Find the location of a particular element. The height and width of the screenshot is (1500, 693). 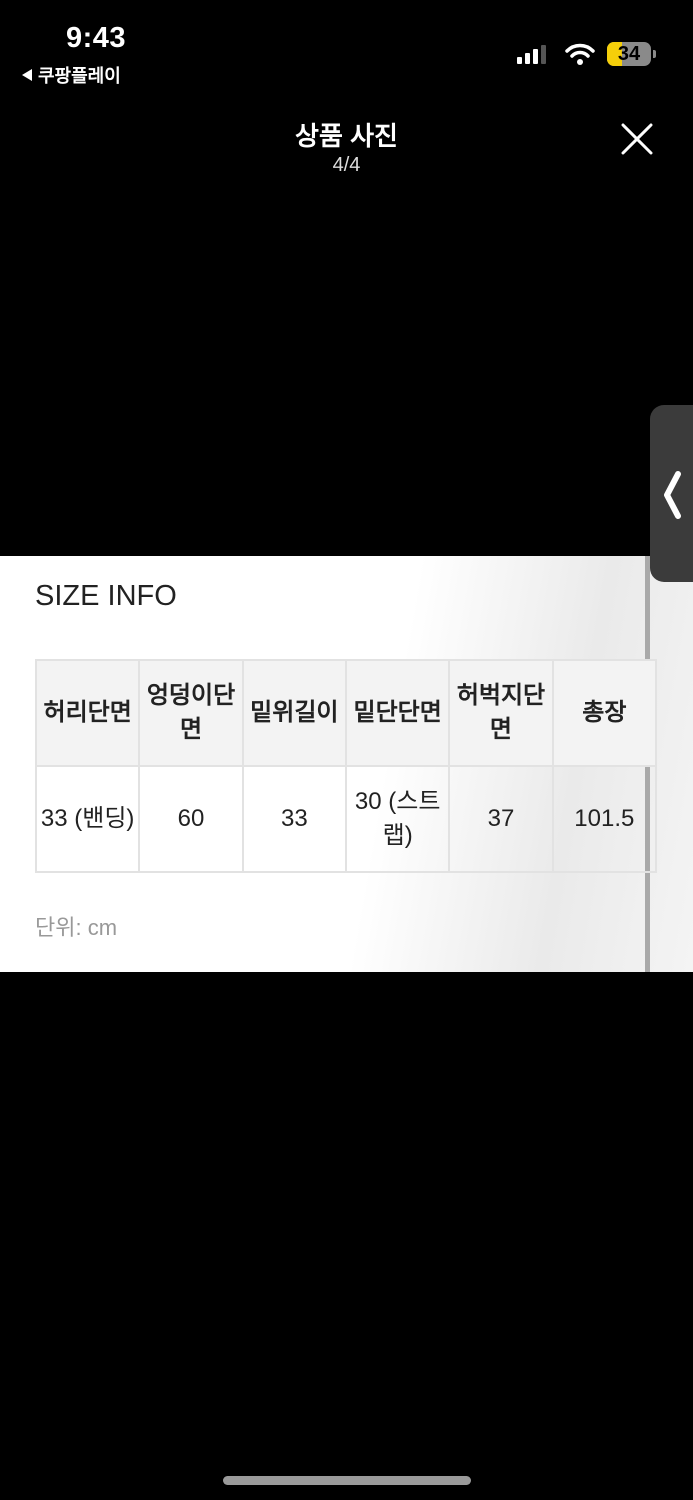

header-cell: 총장 is located at coordinates (604, 713).